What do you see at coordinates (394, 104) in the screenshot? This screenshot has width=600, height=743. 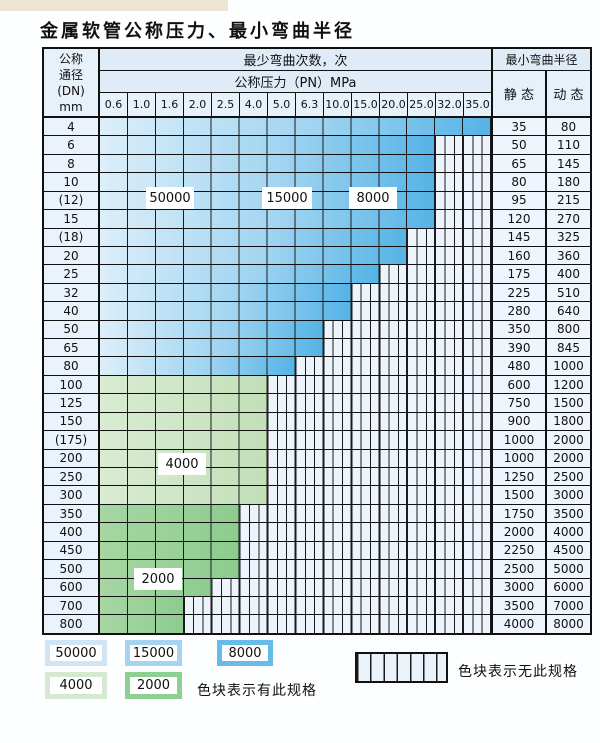 I see `pressure-column-header: 20.0` at bounding box center [394, 104].